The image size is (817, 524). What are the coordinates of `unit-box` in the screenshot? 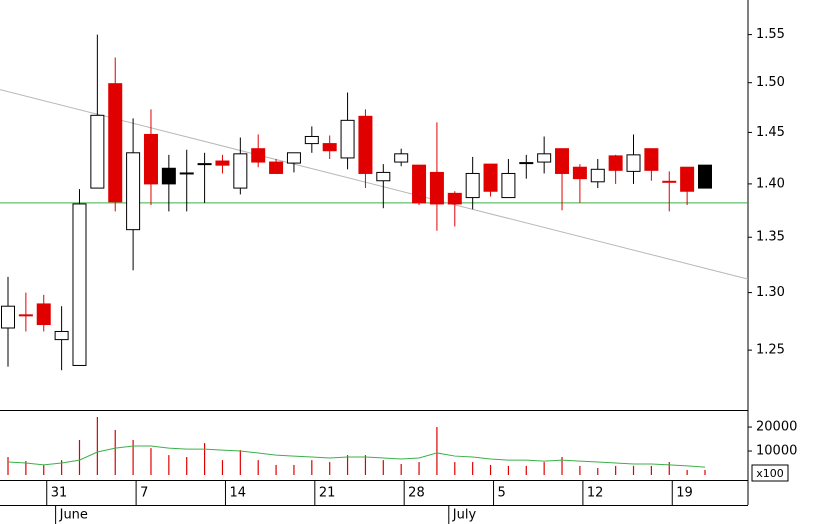 It's located at (770, 473).